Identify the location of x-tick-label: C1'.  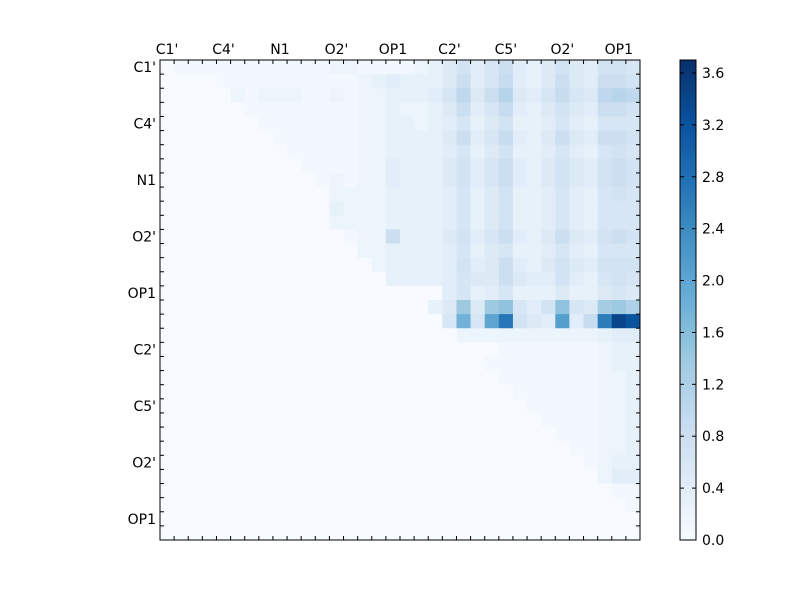
(167, 50).